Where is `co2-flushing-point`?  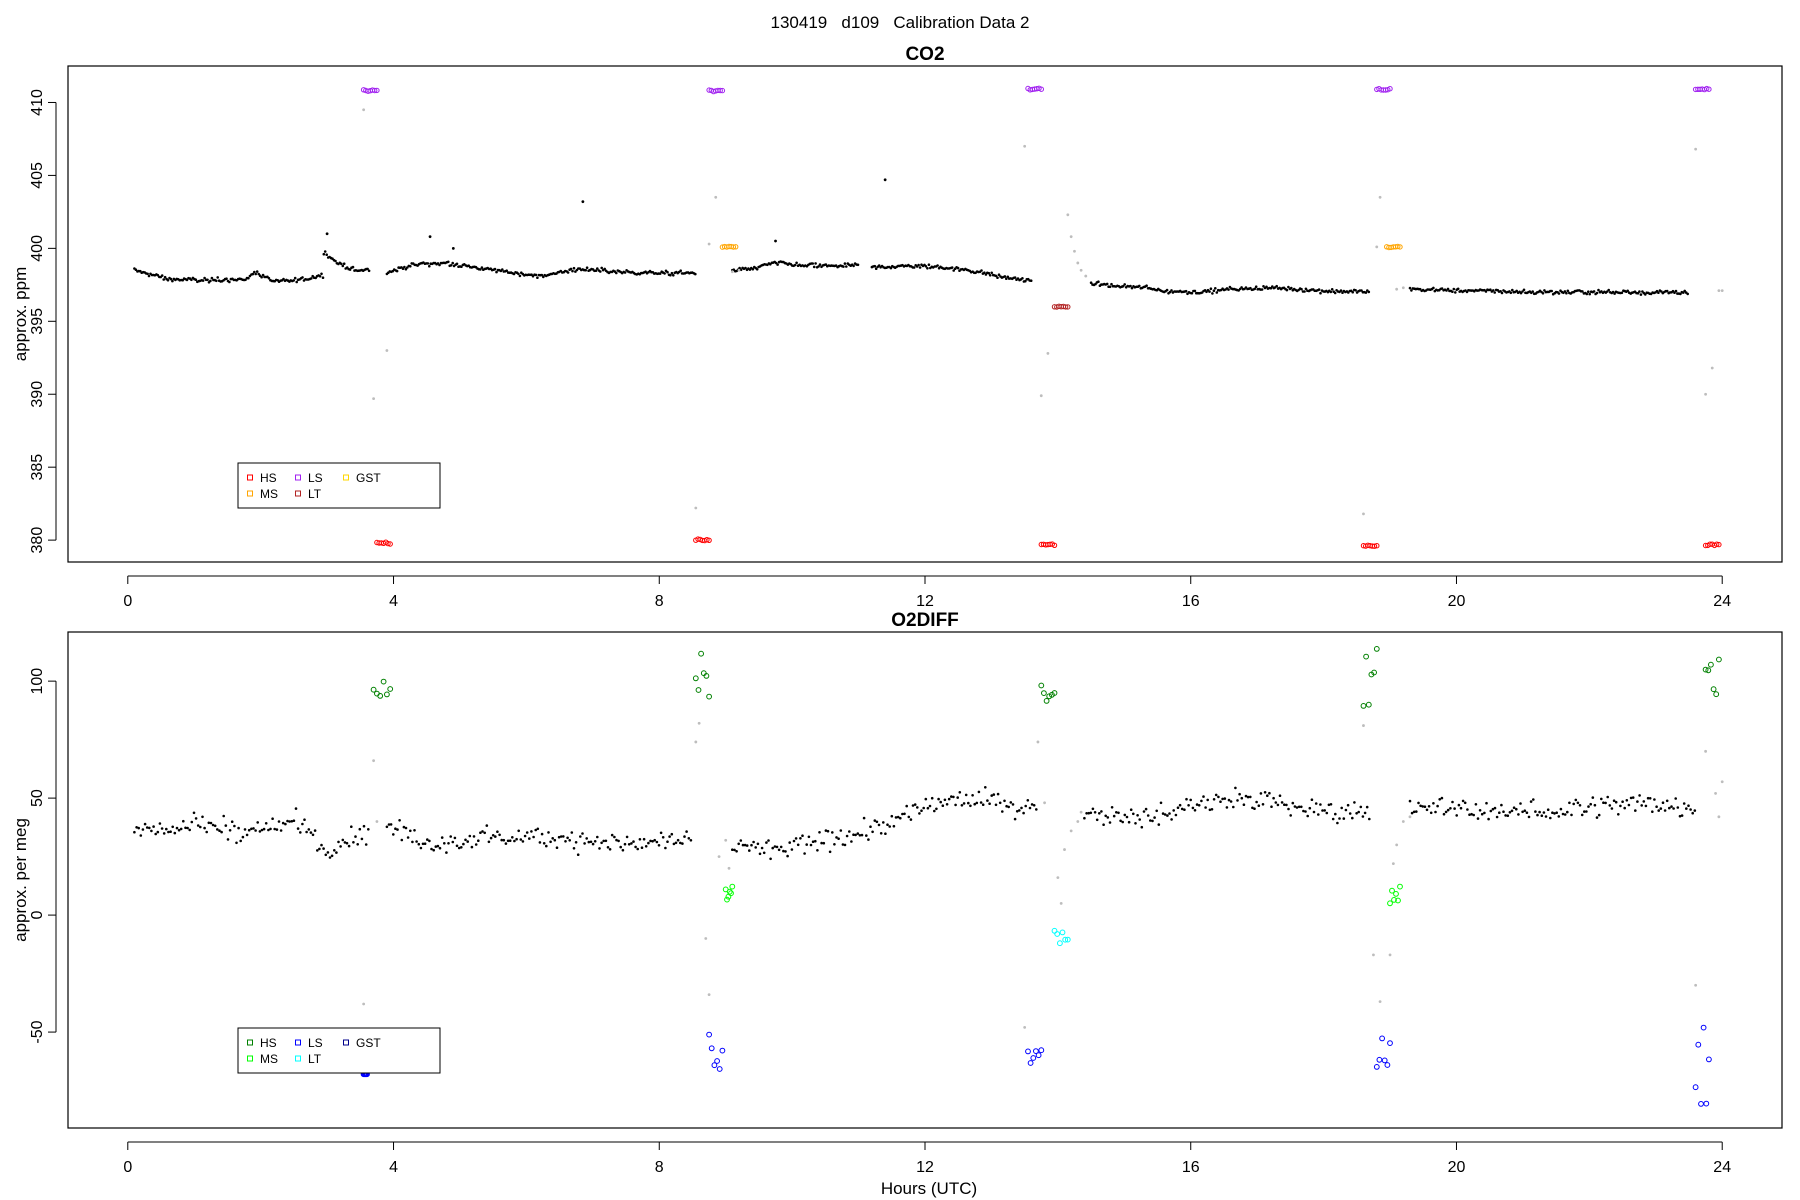
co2-flushing-point is located at coordinates (373, 399).